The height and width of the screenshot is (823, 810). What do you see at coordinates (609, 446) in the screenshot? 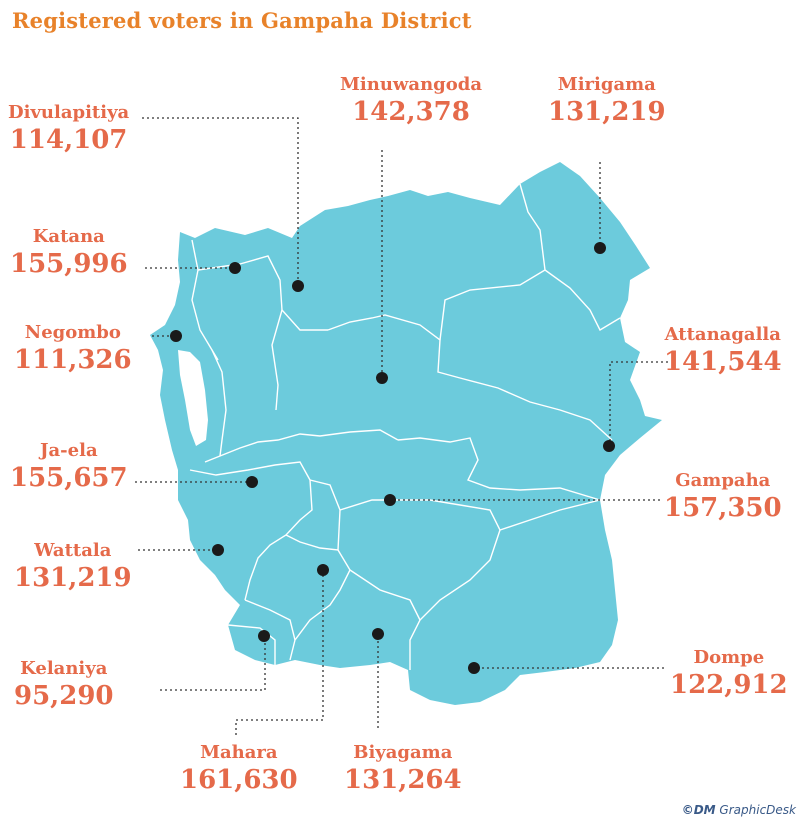
I see `dot-attanagalla` at bounding box center [609, 446].